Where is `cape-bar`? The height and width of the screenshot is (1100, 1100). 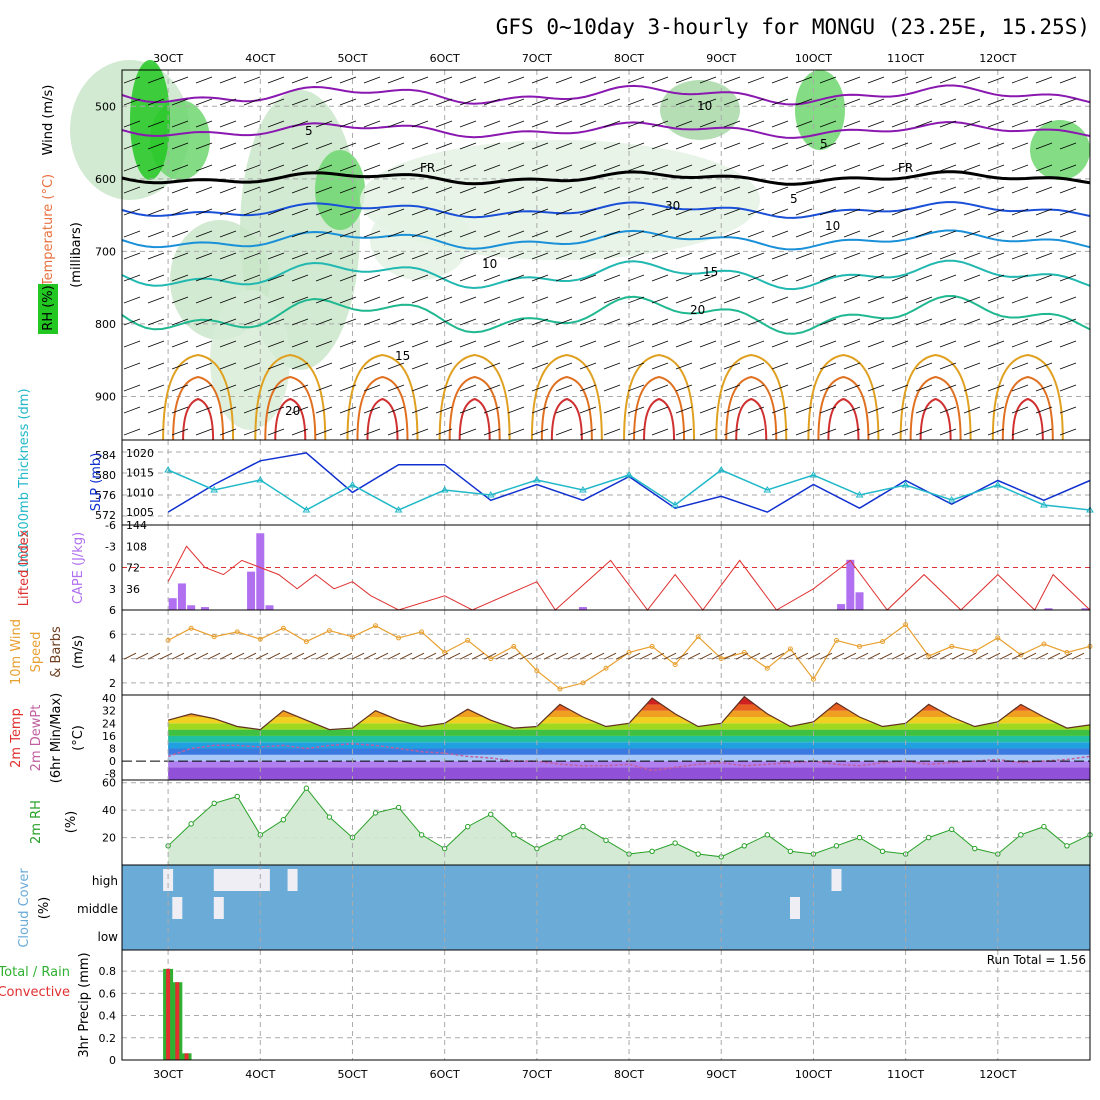
cape-bar is located at coordinates (841, 607).